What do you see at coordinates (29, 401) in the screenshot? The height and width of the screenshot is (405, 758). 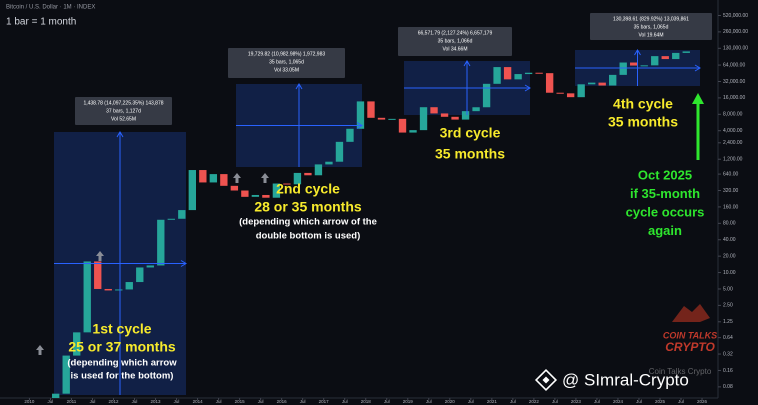 I see `x-tick-label: 2010` at bounding box center [29, 401].